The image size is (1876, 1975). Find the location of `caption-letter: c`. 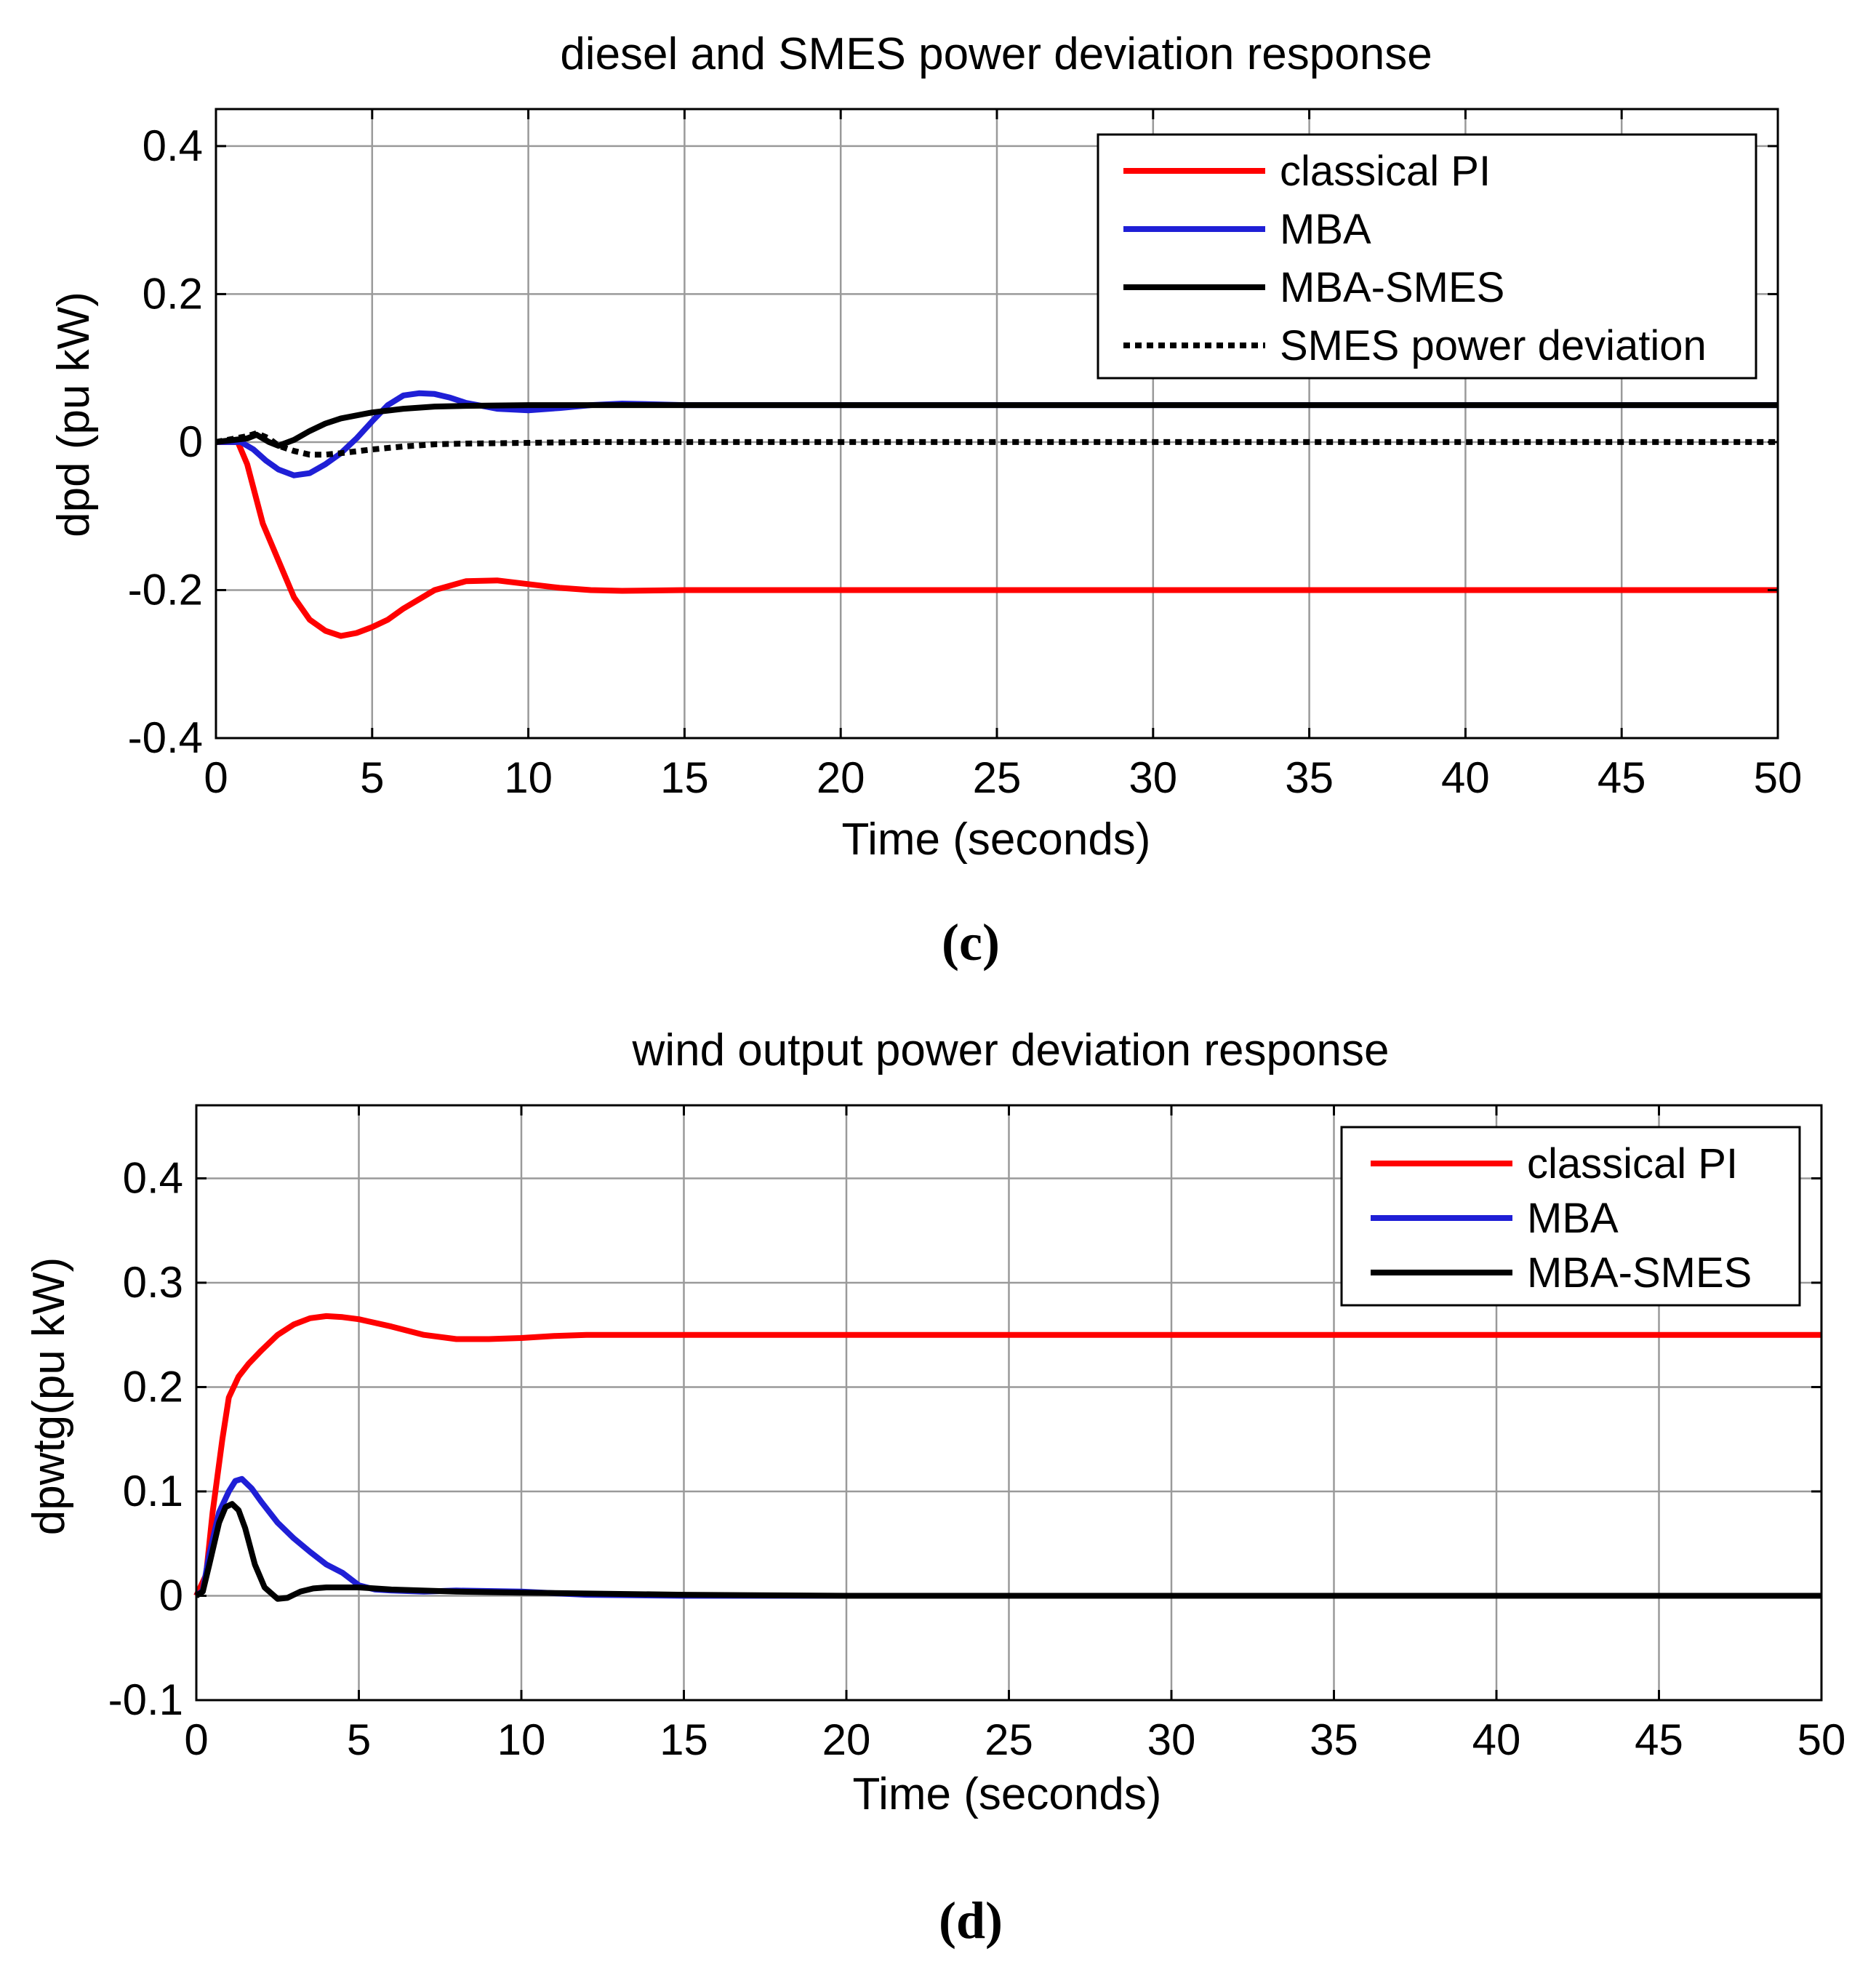

caption-letter: c is located at coordinates (970, 942).